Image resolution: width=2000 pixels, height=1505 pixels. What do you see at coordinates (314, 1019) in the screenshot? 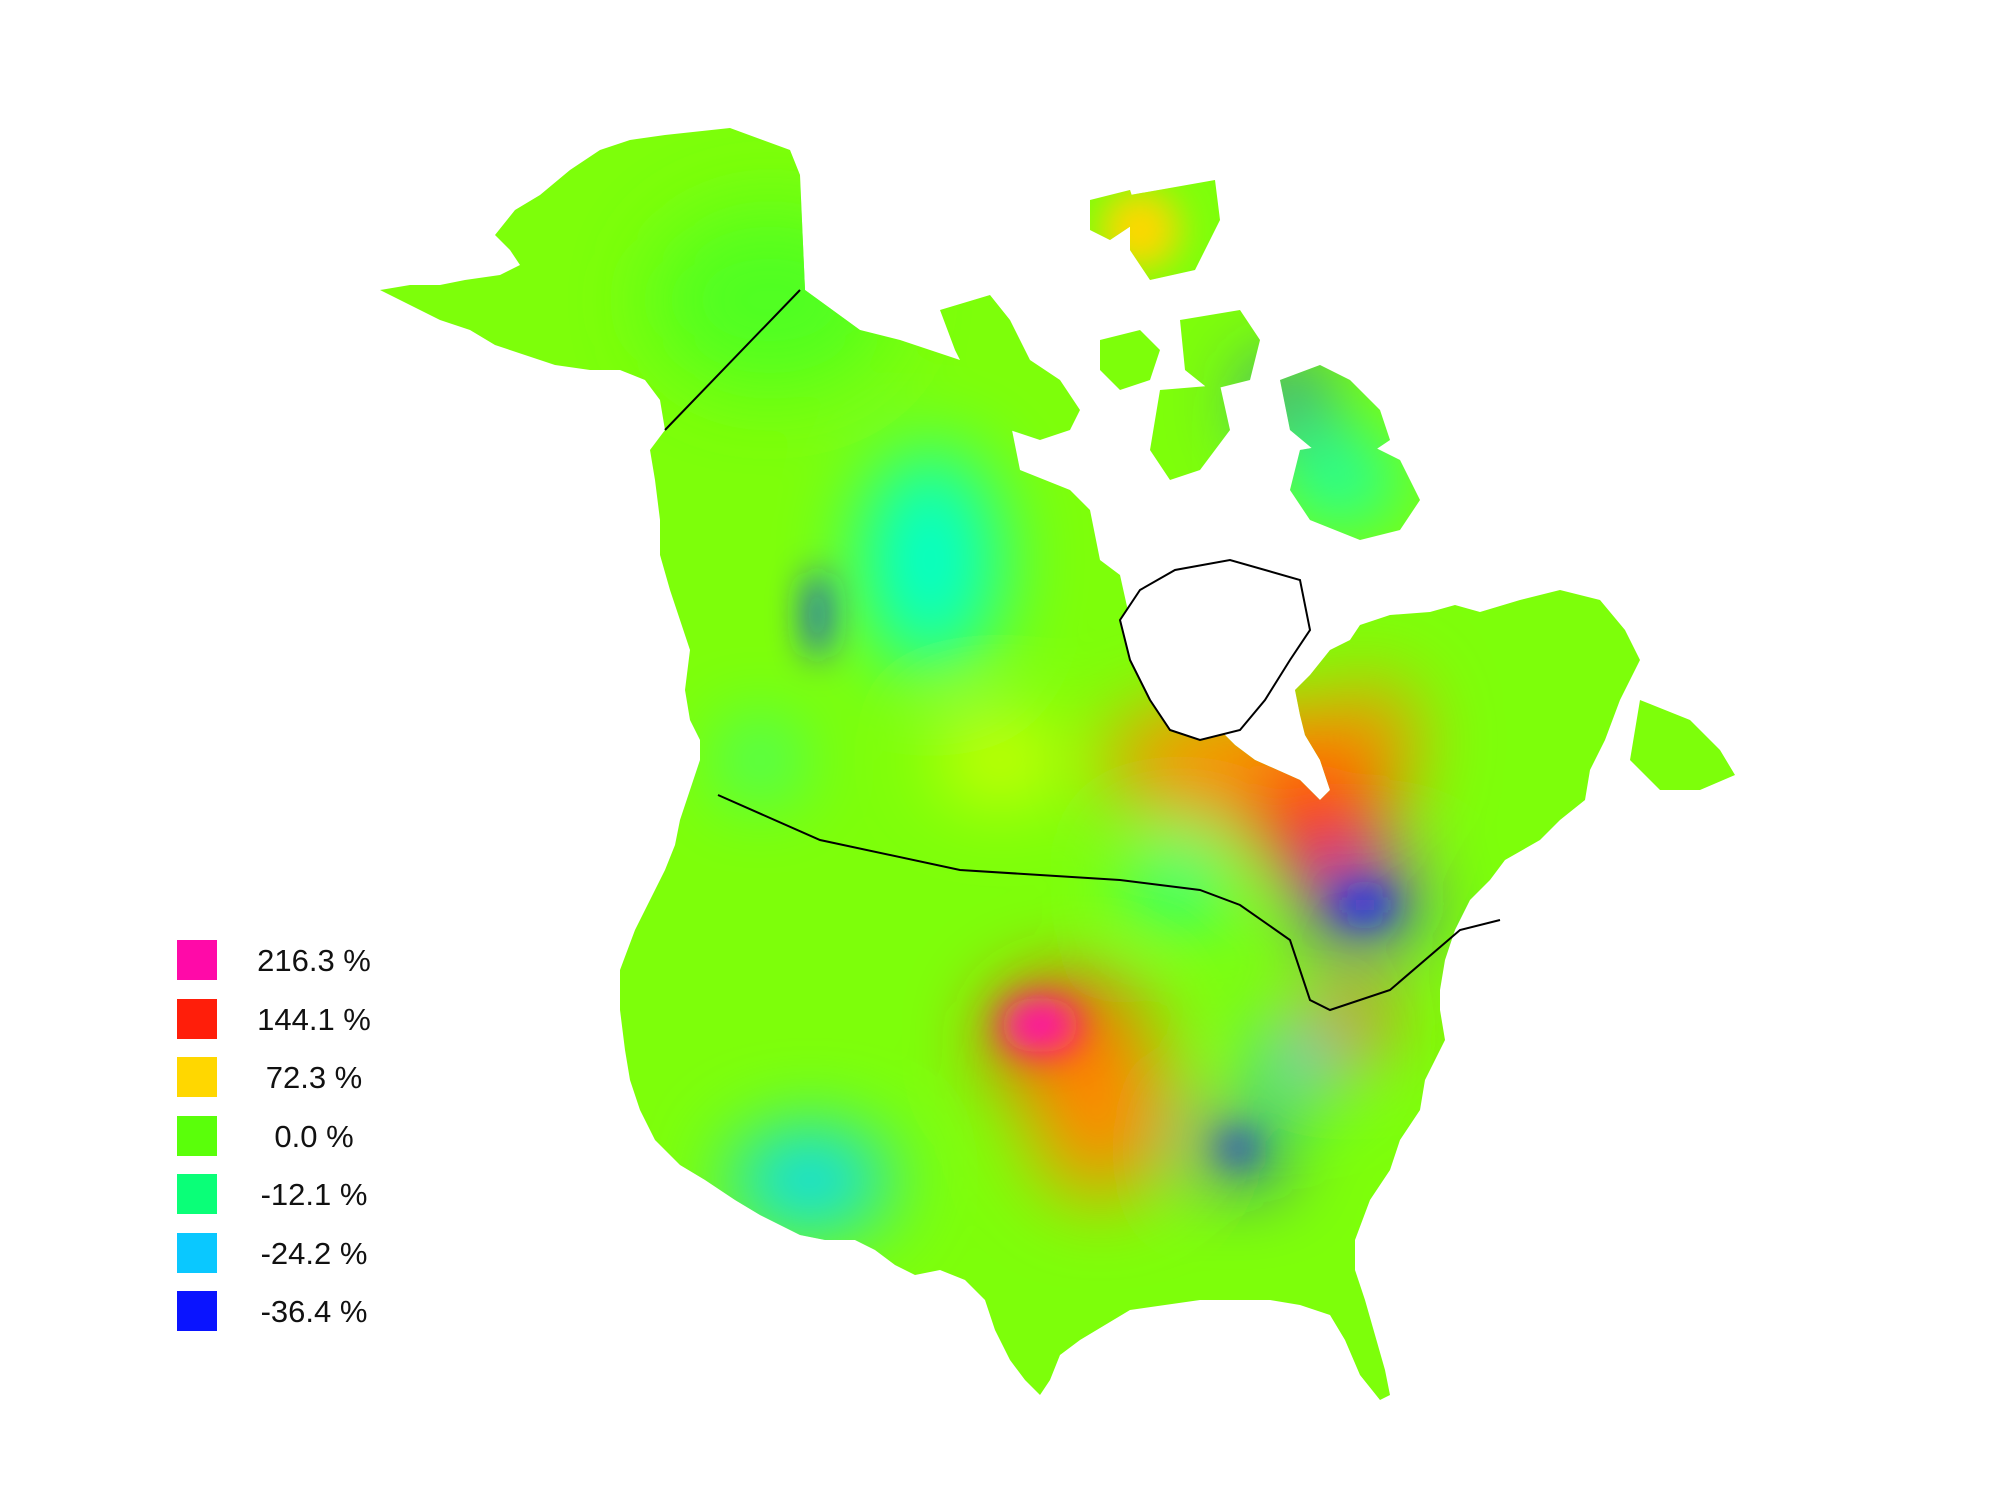
I see `legend-label: 144.1 %` at bounding box center [314, 1019].